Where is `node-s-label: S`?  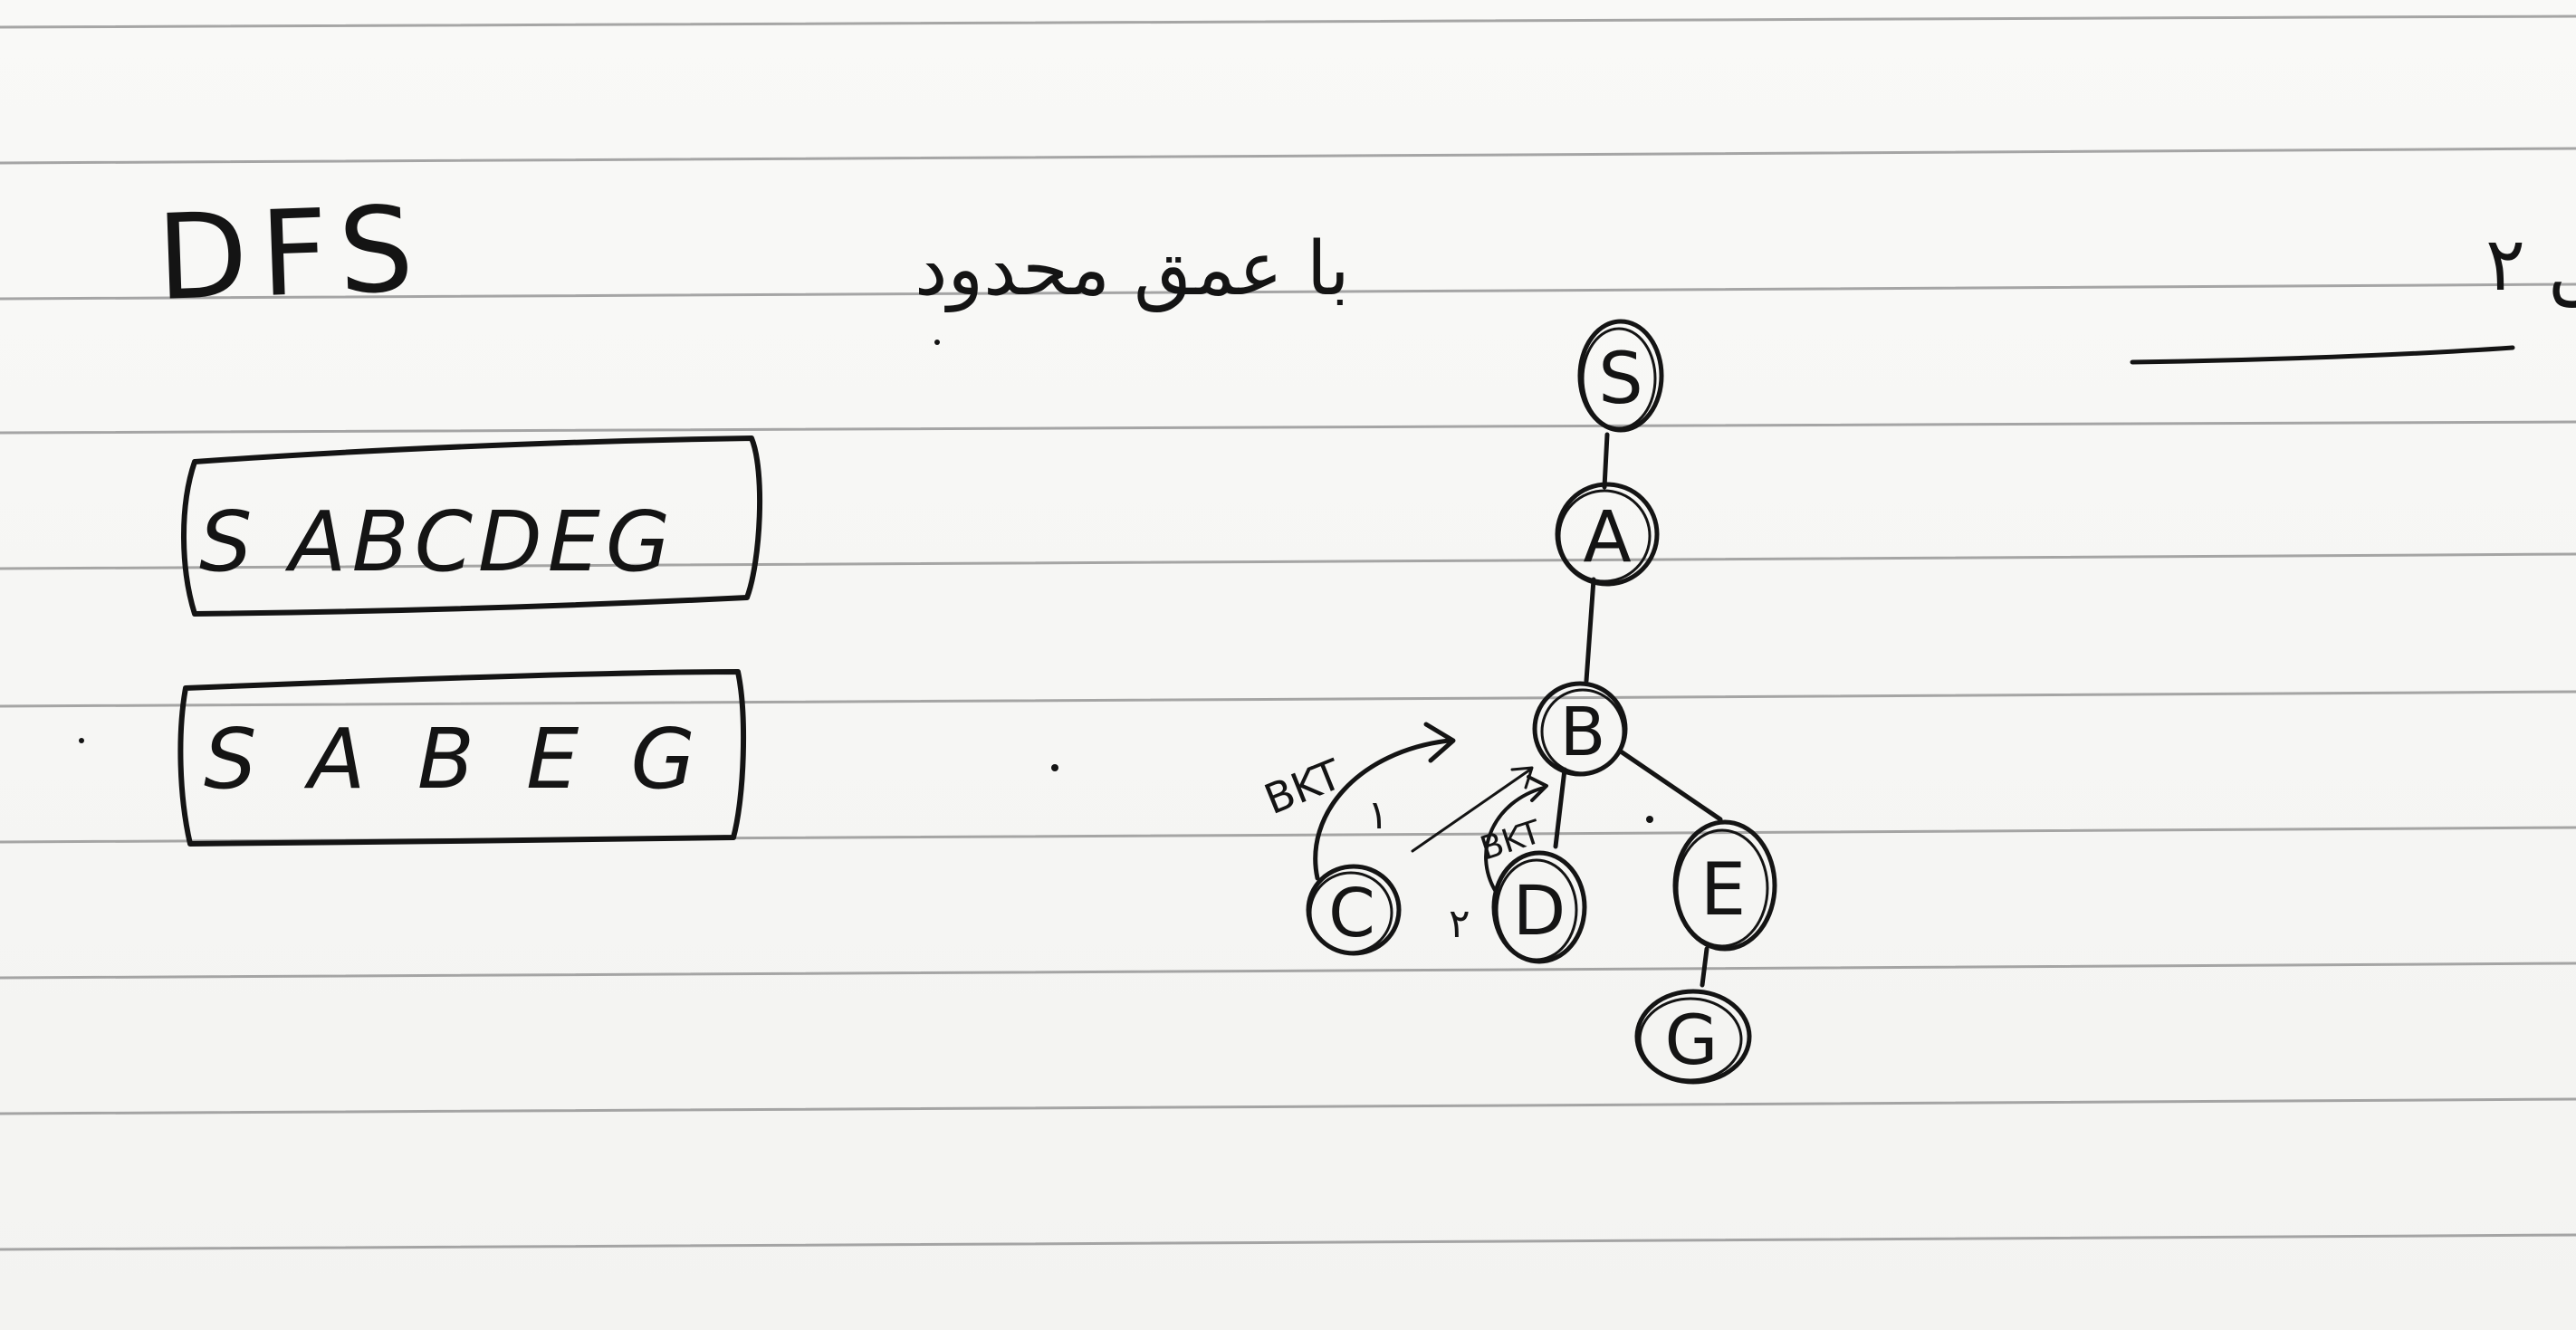
node-s-label: S is located at coordinates (1620, 379).